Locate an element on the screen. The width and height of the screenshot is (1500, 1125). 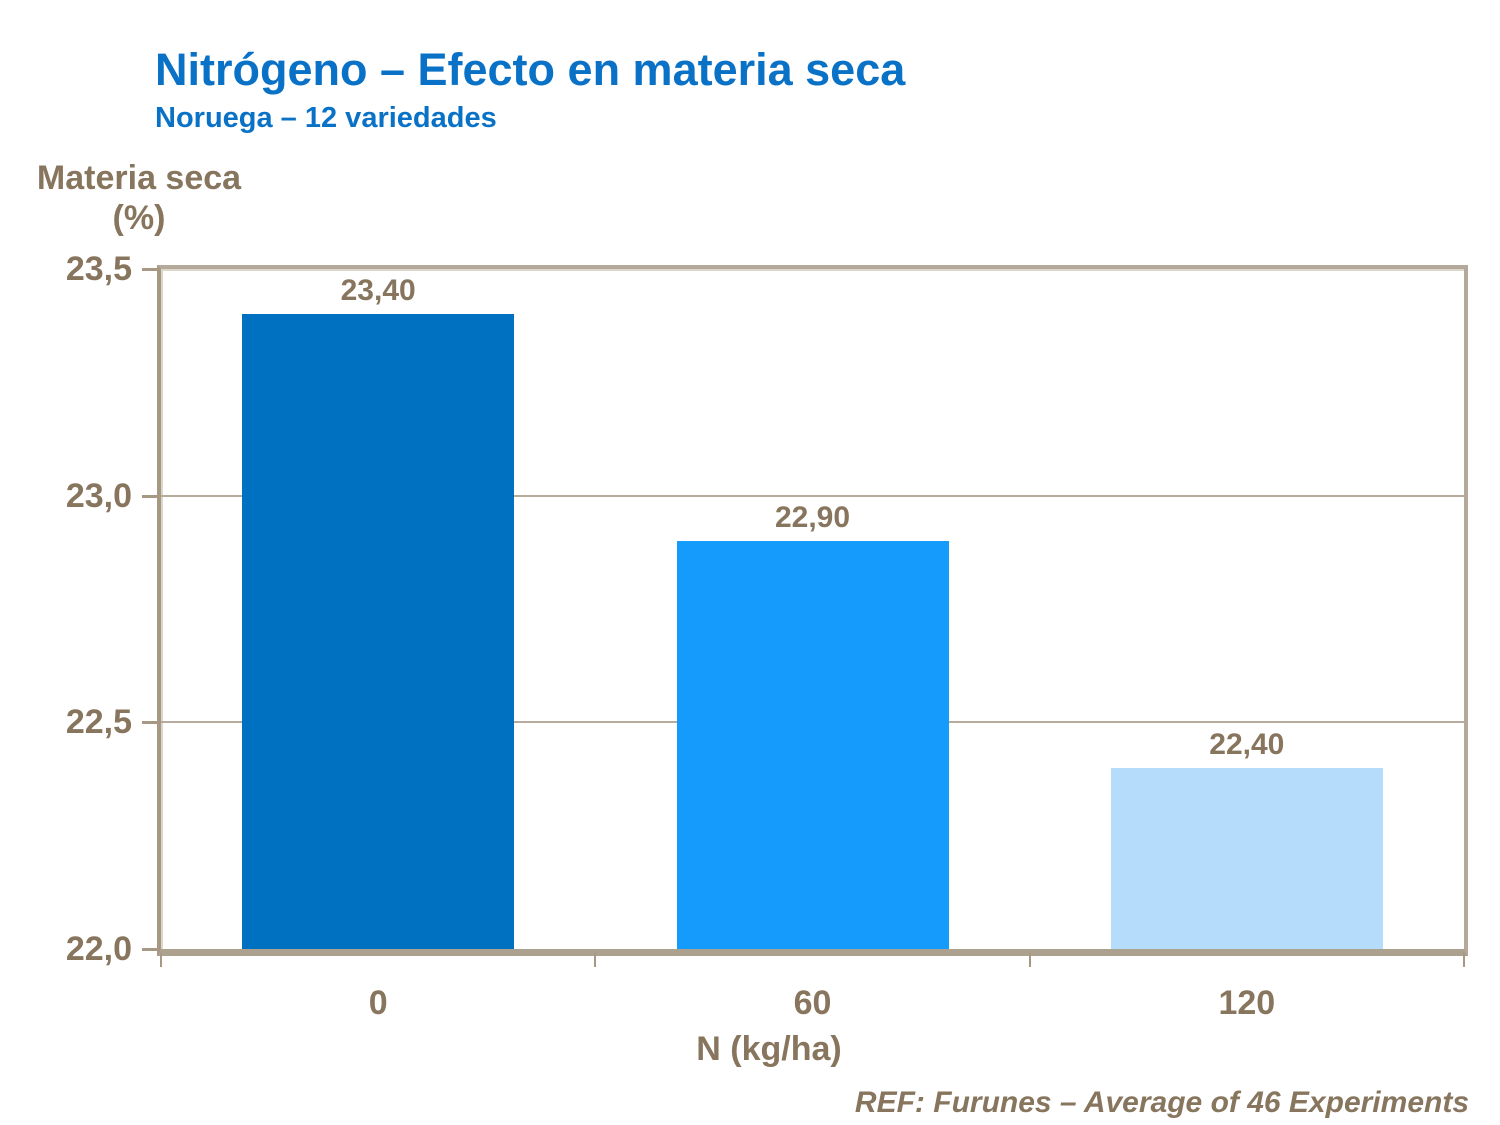
bar-value-label-60: 22,90 is located at coordinates (812, 517).